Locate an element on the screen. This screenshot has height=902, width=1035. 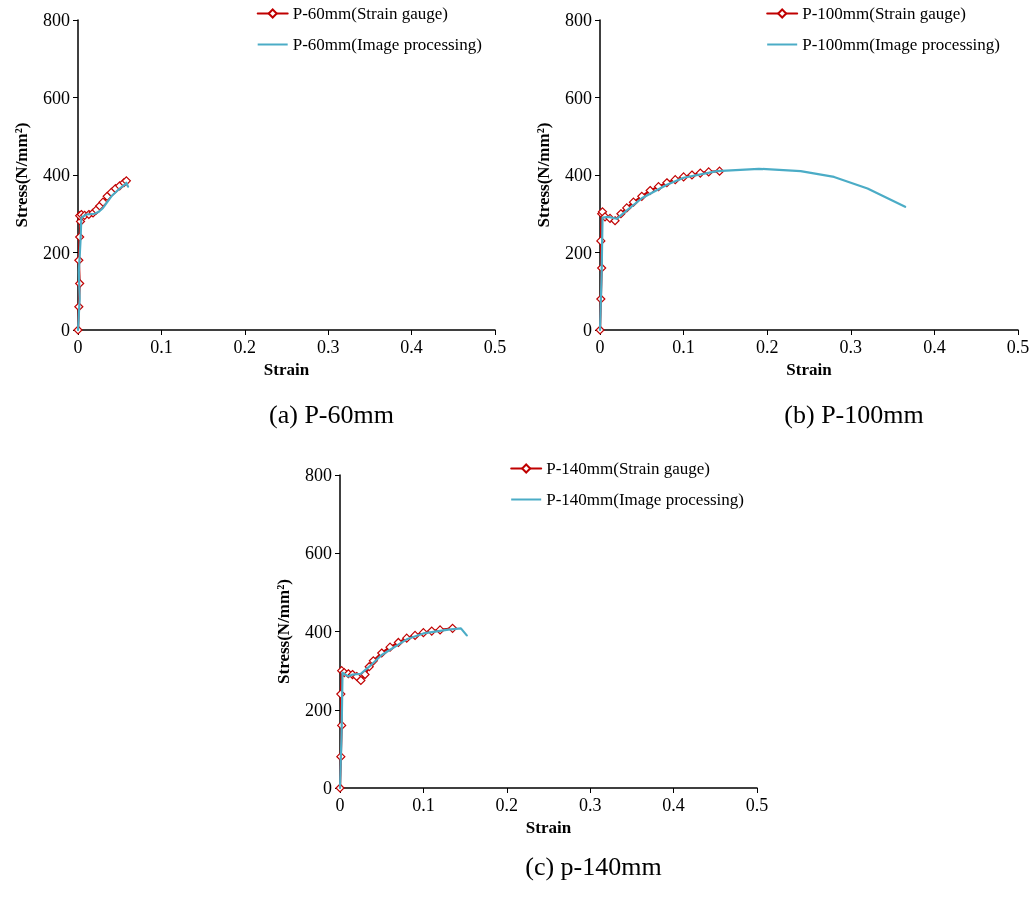
legend-label: P-60mm(Image processing) is located at coordinates (387, 44).